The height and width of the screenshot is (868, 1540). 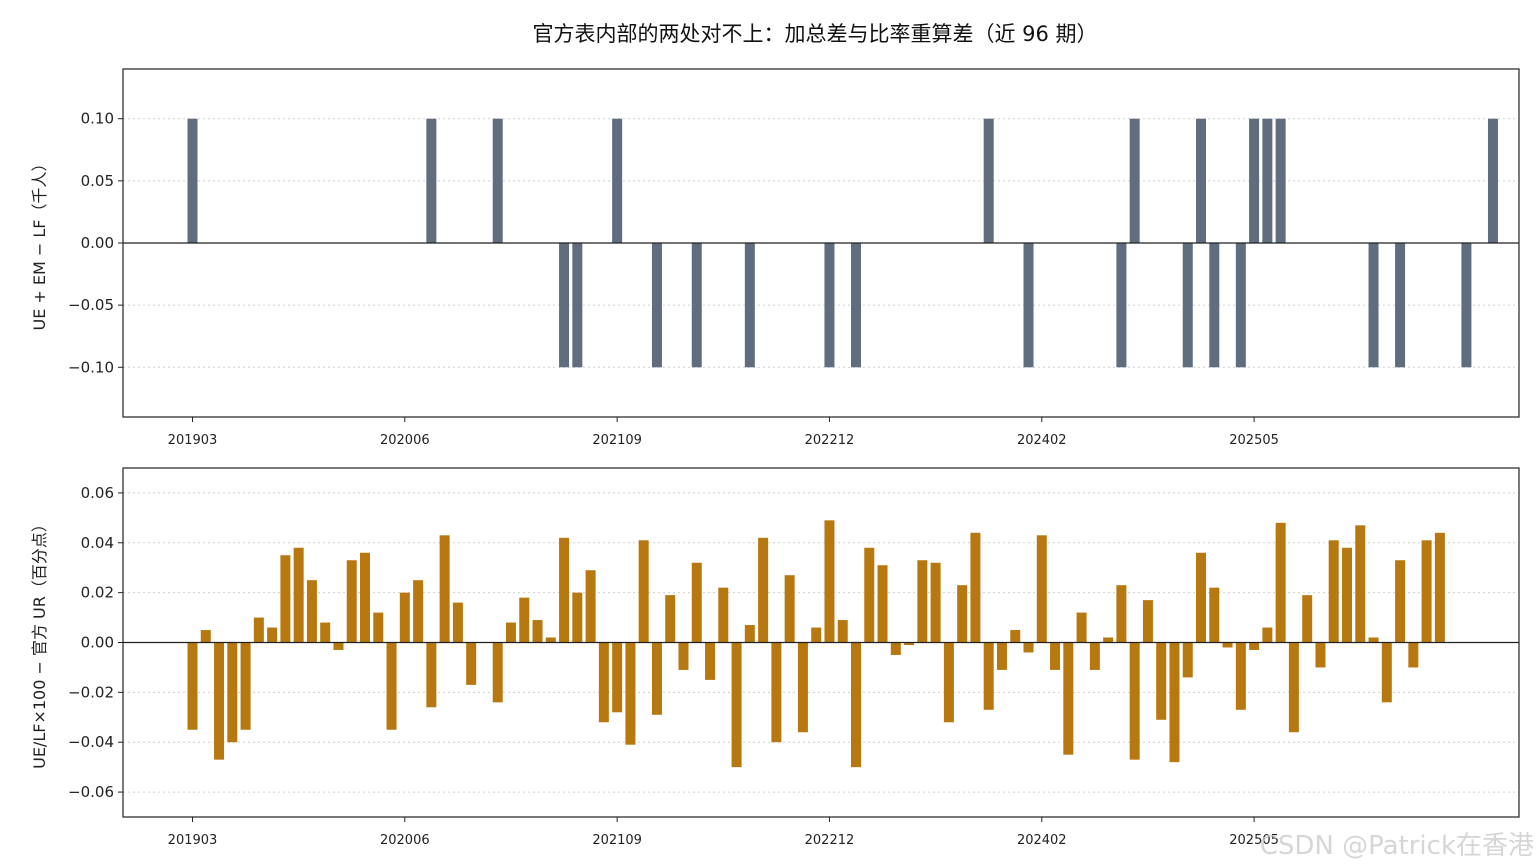 I want to click on y-tick-label: −0.10, so click(x=91, y=367).